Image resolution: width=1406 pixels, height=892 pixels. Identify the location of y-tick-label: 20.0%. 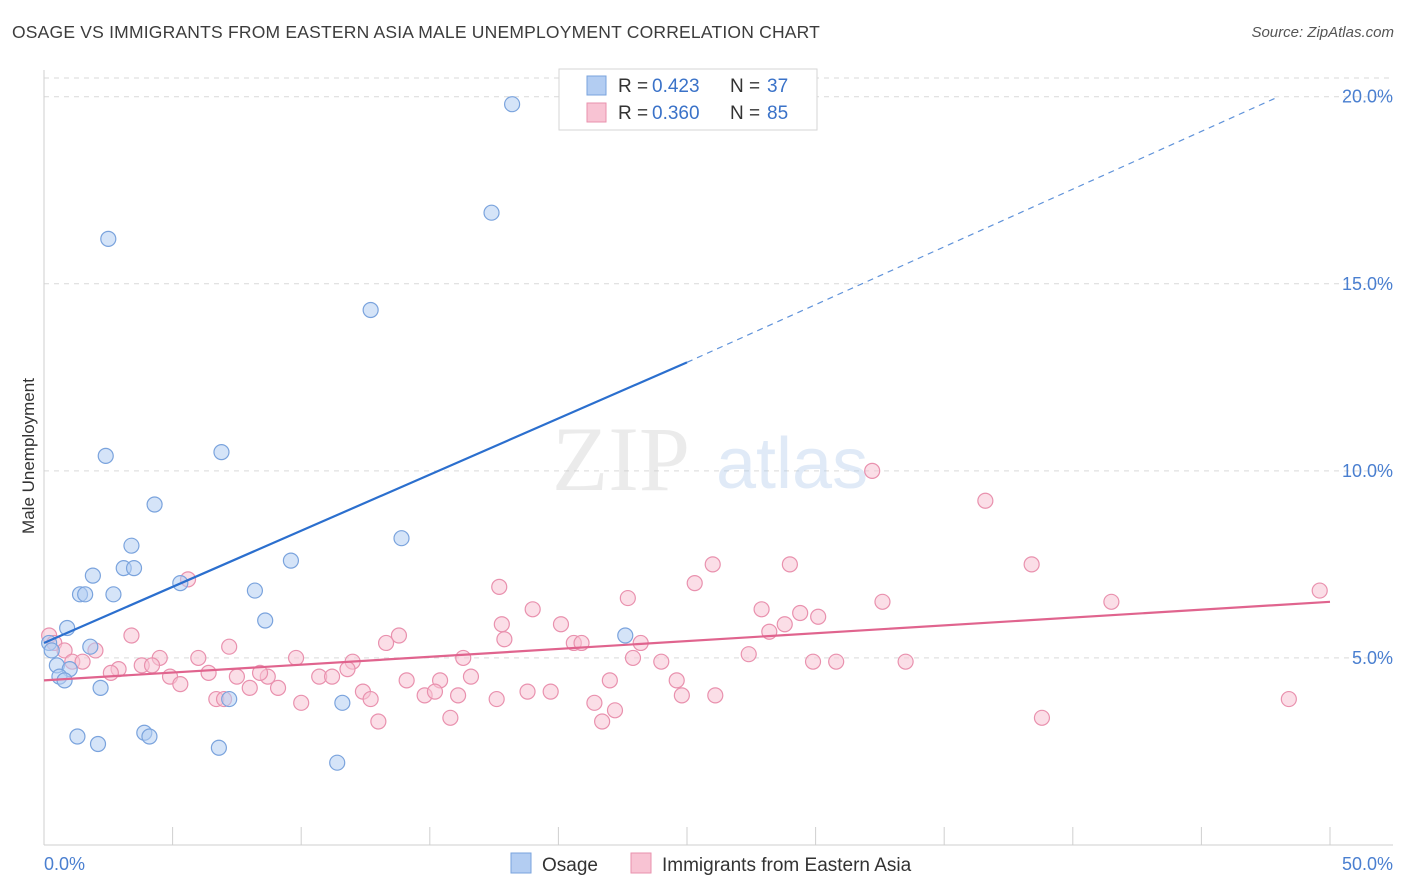
(1367, 97).